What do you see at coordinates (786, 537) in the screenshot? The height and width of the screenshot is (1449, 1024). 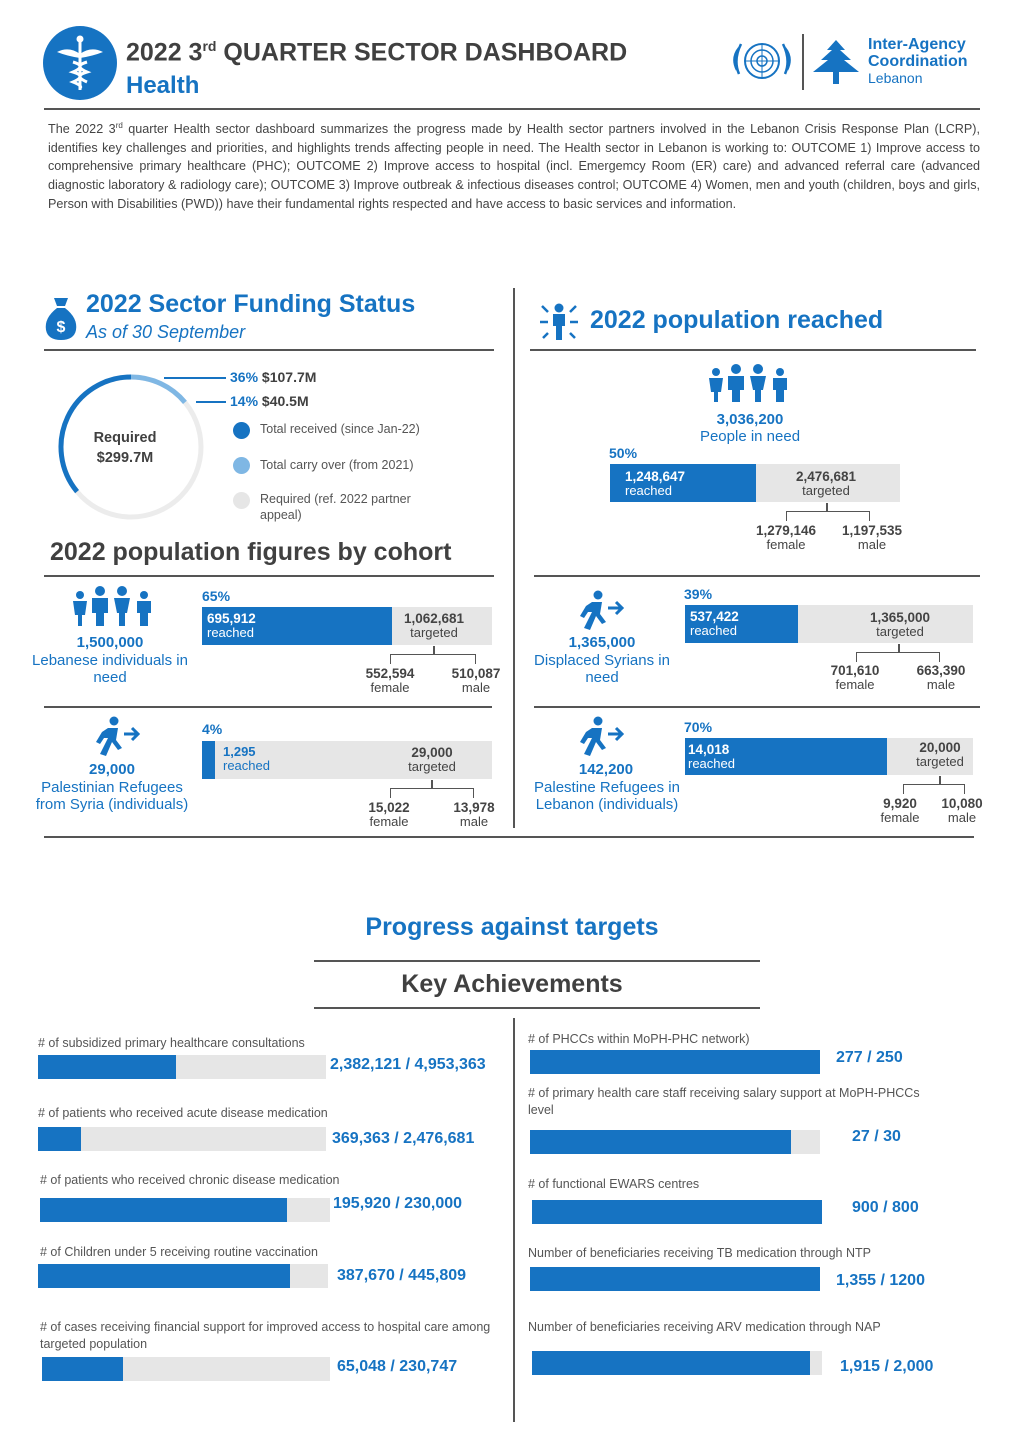 I see `pop-female: 1,279,146 female` at bounding box center [786, 537].